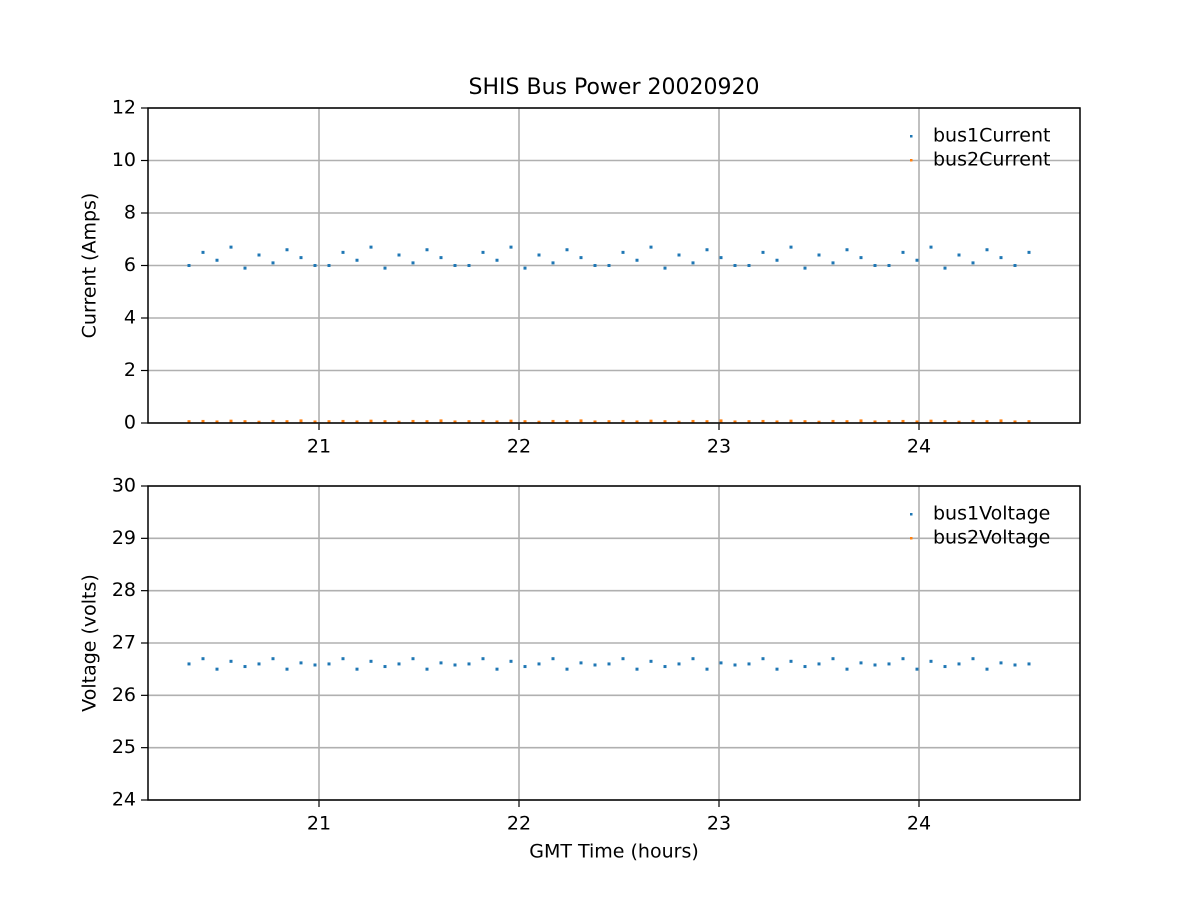 The width and height of the screenshot is (1200, 900). What do you see at coordinates (124, 538) in the screenshot?
I see `y-tick-label: 29` at bounding box center [124, 538].